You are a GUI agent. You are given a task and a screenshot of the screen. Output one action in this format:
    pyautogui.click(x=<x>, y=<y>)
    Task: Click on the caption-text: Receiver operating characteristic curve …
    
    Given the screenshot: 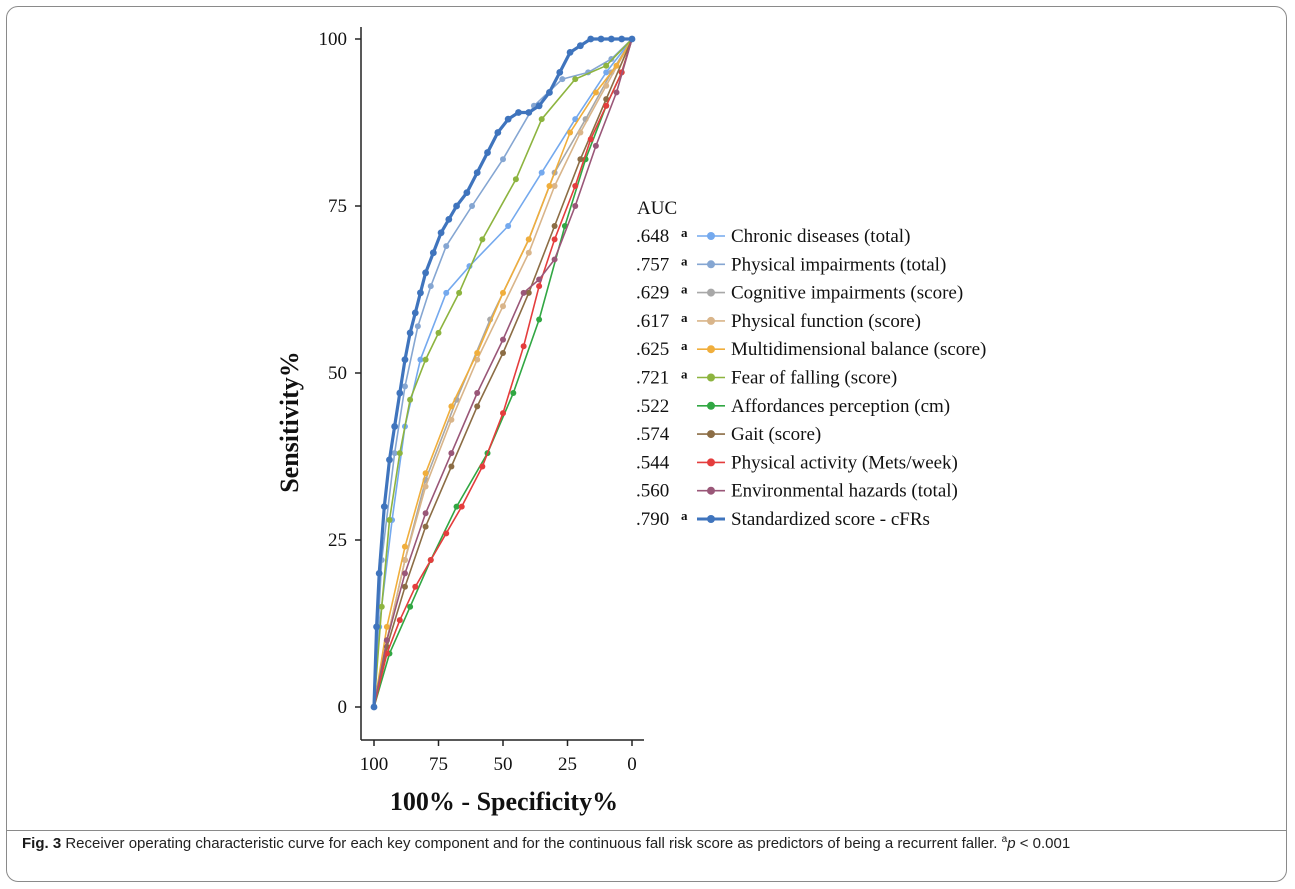 What is the action you would take?
    pyautogui.click(x=531, y=843)
    